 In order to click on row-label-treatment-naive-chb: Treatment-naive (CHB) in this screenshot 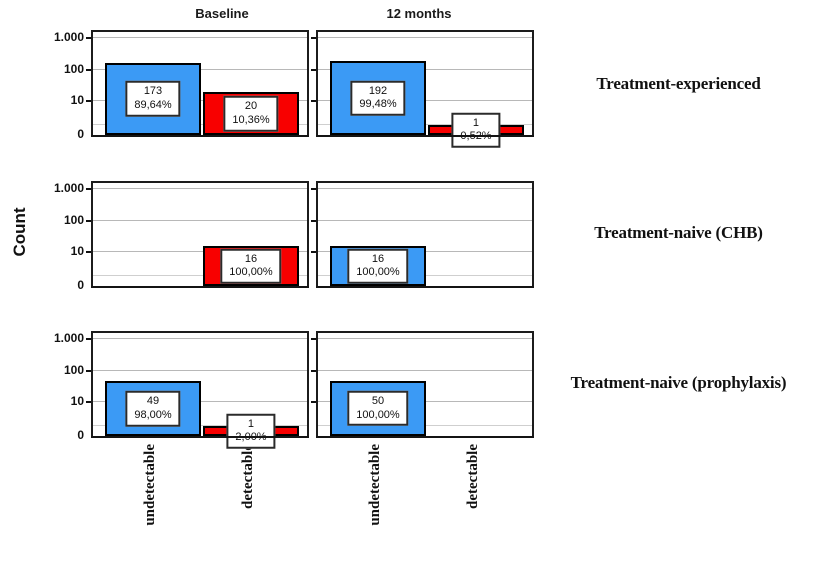, I will do `click(678, 232)`.